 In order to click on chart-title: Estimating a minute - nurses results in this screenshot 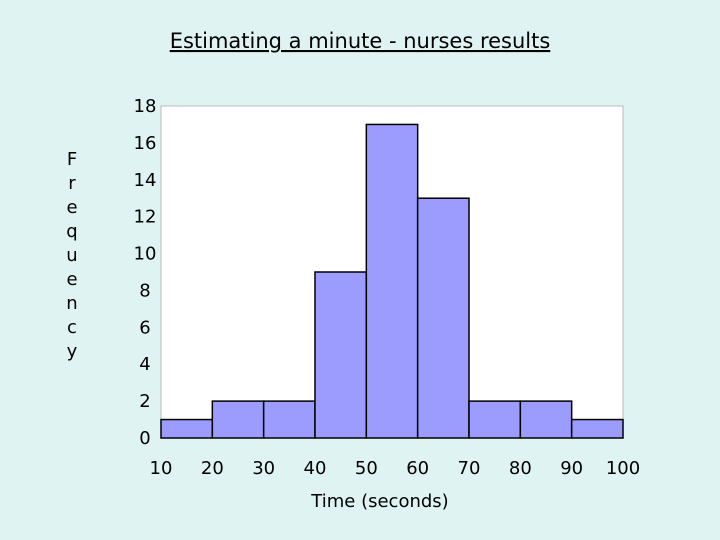, I will do `click(360, 41)`.